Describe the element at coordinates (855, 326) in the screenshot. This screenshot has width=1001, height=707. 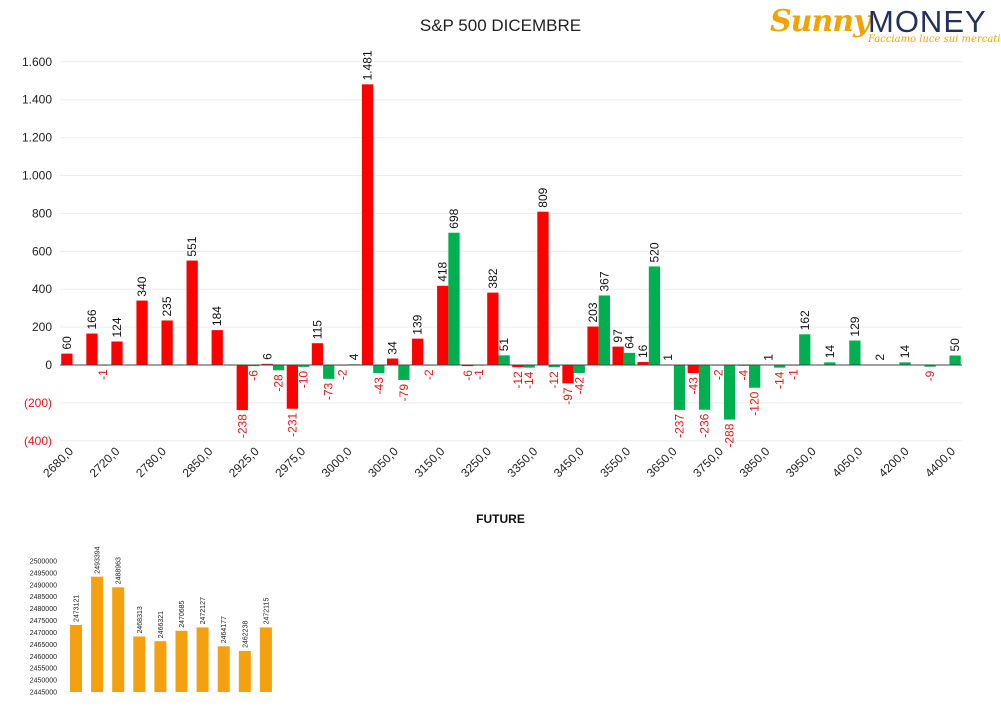
I see `data-label: 129` at that location.